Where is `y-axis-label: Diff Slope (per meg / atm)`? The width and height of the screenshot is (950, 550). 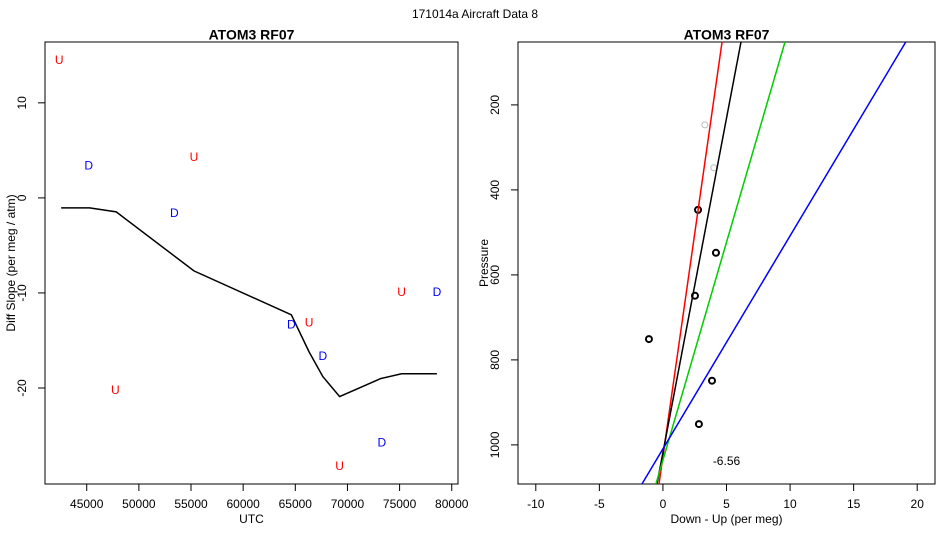
y-axis-label: Diff Slope (per meg / atm) is located at coordinates (11, 262).